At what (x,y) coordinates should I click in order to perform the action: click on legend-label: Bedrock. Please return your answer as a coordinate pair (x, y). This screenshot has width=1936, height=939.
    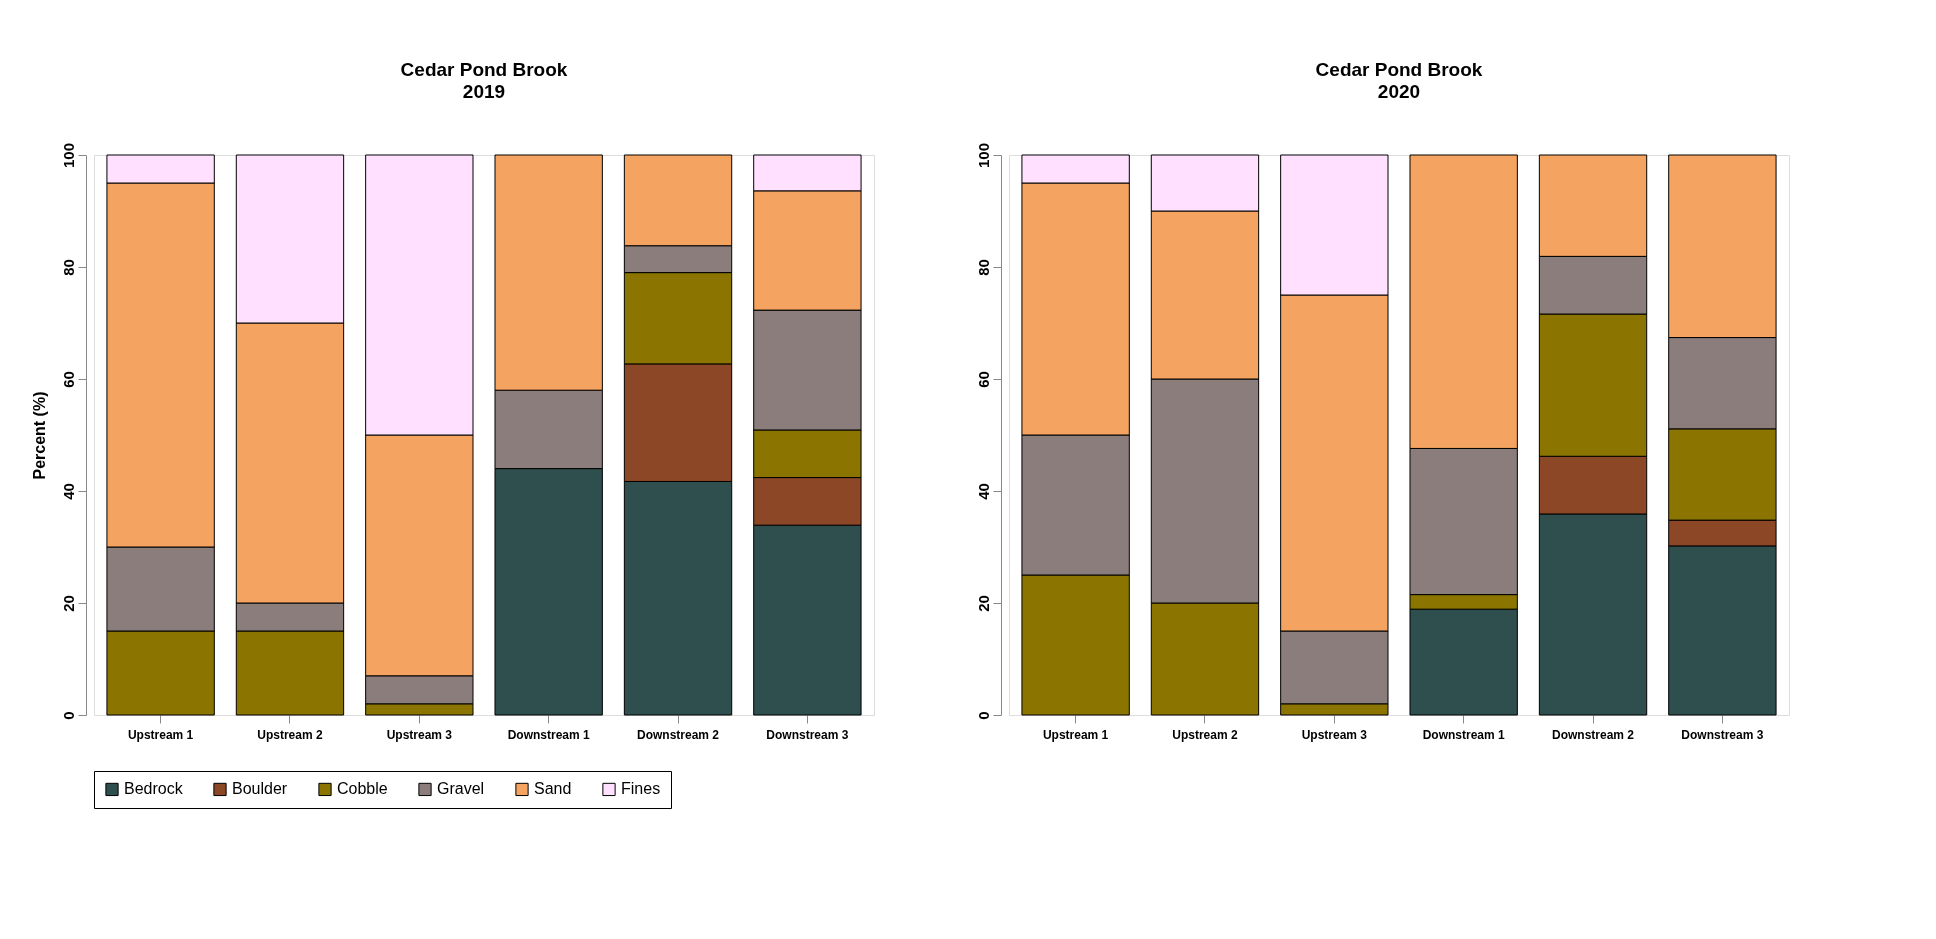
    Looking at the image, I should click on (154, 789).